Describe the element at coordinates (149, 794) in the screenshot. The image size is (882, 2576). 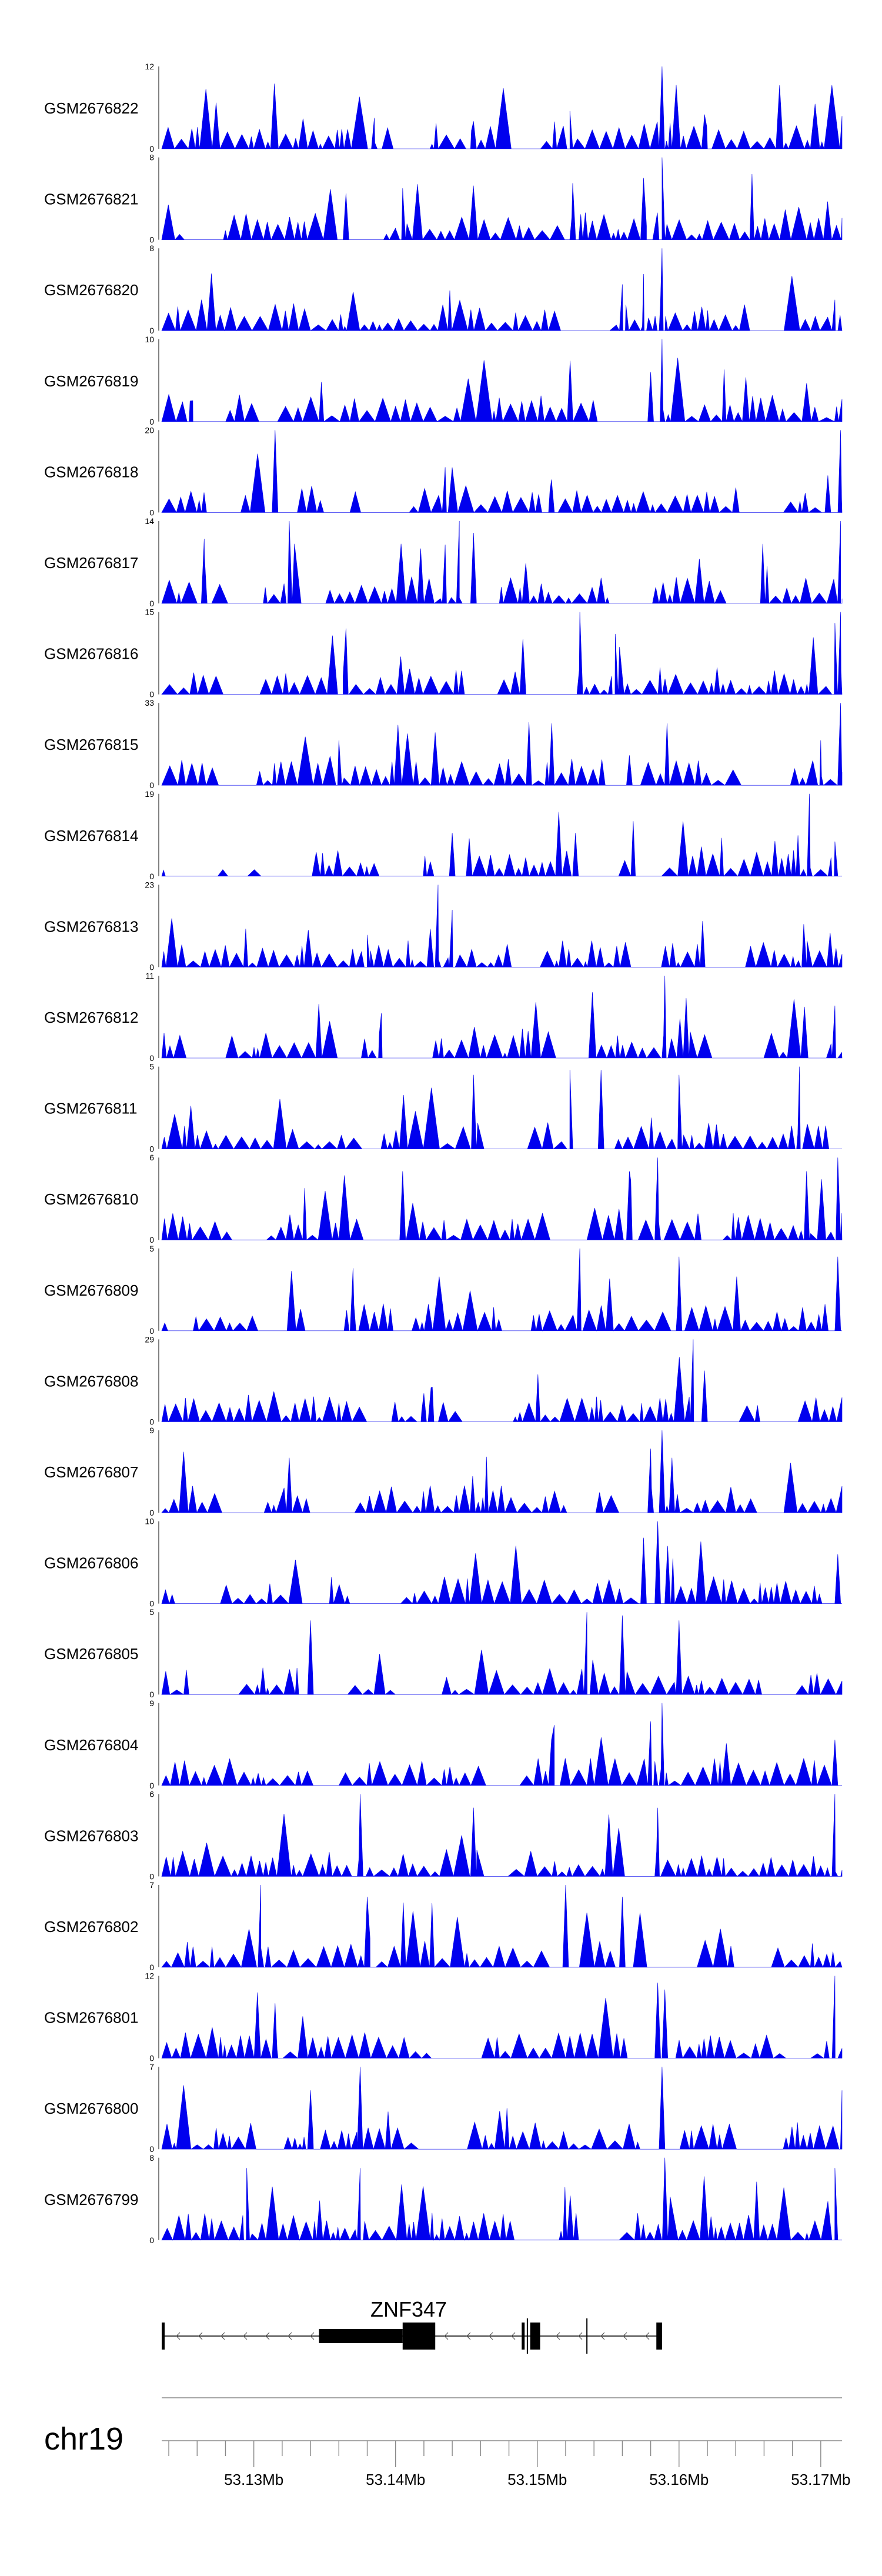
I see `track-ymax-label: 19` at that location.